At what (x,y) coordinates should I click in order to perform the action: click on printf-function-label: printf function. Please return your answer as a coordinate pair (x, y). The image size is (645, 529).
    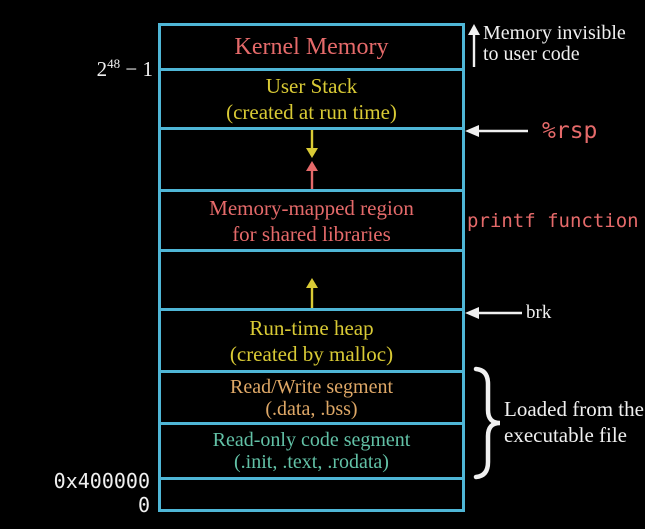
    Looking at the image, I should click on (553, 221).